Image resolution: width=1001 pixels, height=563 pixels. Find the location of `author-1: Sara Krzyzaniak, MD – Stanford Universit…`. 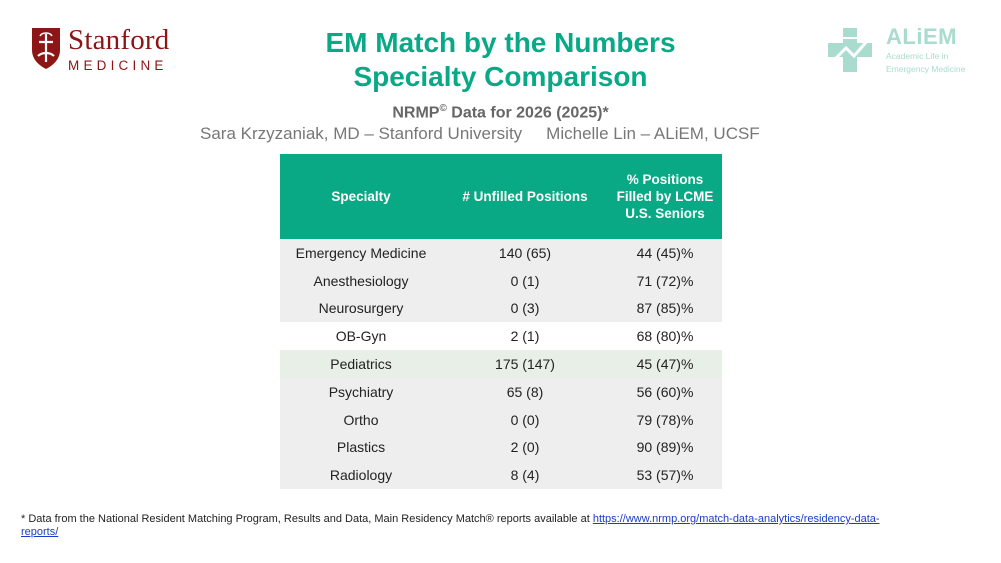

author-1: Sara Krzyzaniak, MD – Stanford Universit… is located at coordinates (361, 133).